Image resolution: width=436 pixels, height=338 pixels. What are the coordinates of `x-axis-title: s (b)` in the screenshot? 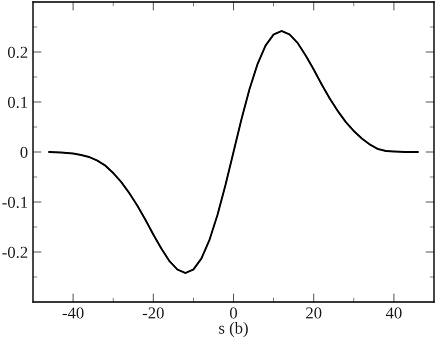 It's located at (233, 330).